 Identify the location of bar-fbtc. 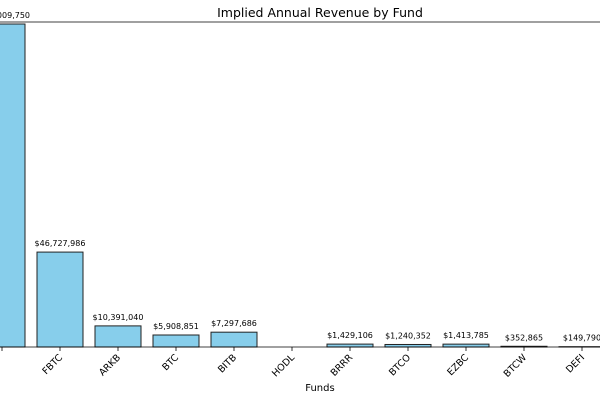
(60, 299).